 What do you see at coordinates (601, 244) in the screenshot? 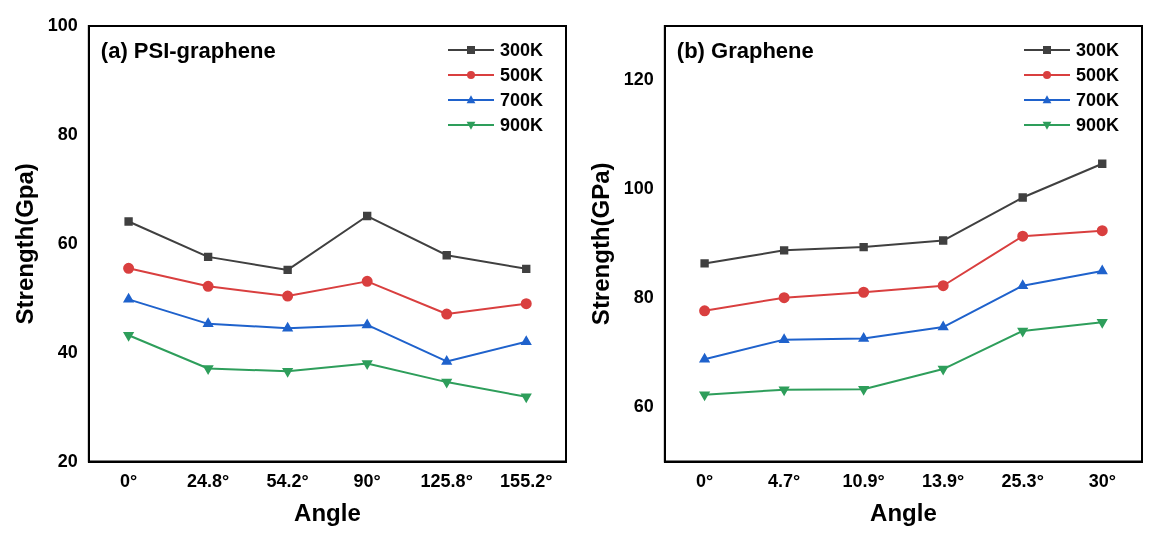
I see `y-axis-title: Strength(GPa)` at bounding box center [601, 244].